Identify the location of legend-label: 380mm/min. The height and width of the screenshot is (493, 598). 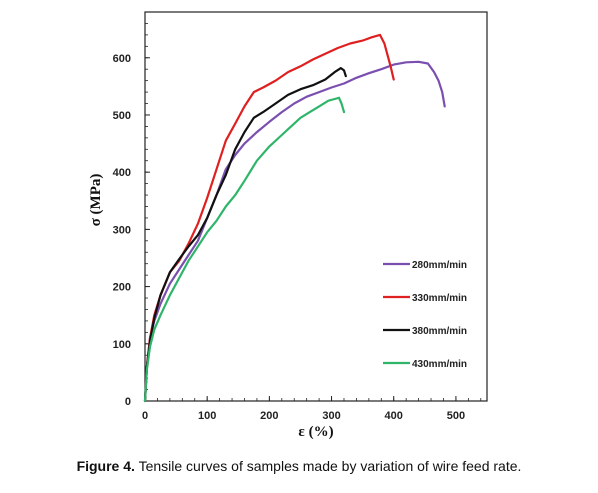
(439, 331).